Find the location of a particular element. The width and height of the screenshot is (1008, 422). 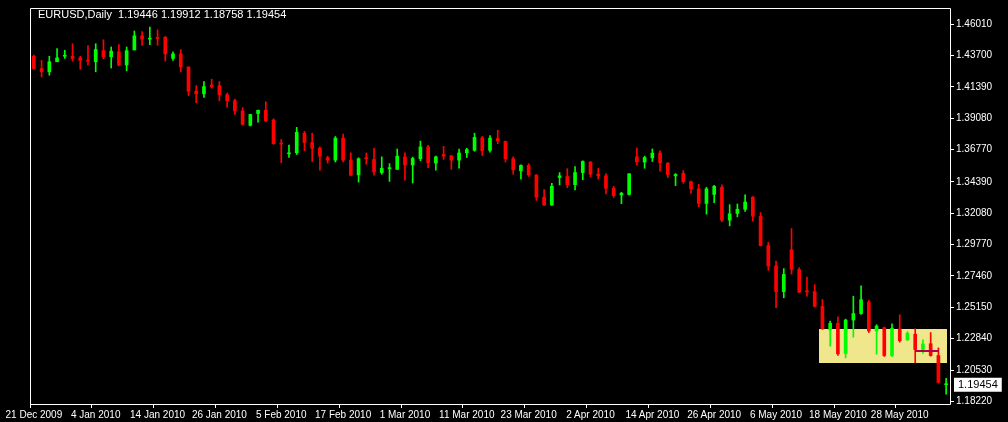

y-tick-label: 1.41390 is located at coordinates (974, 86).